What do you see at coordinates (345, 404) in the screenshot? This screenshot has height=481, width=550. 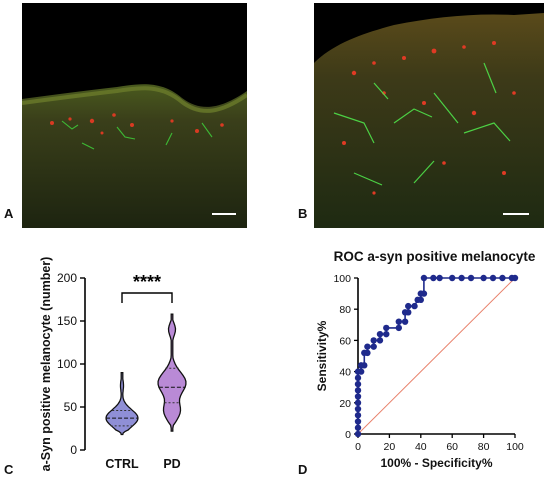 I see `y-tick-label: 20` at bounding box center [345, 404].